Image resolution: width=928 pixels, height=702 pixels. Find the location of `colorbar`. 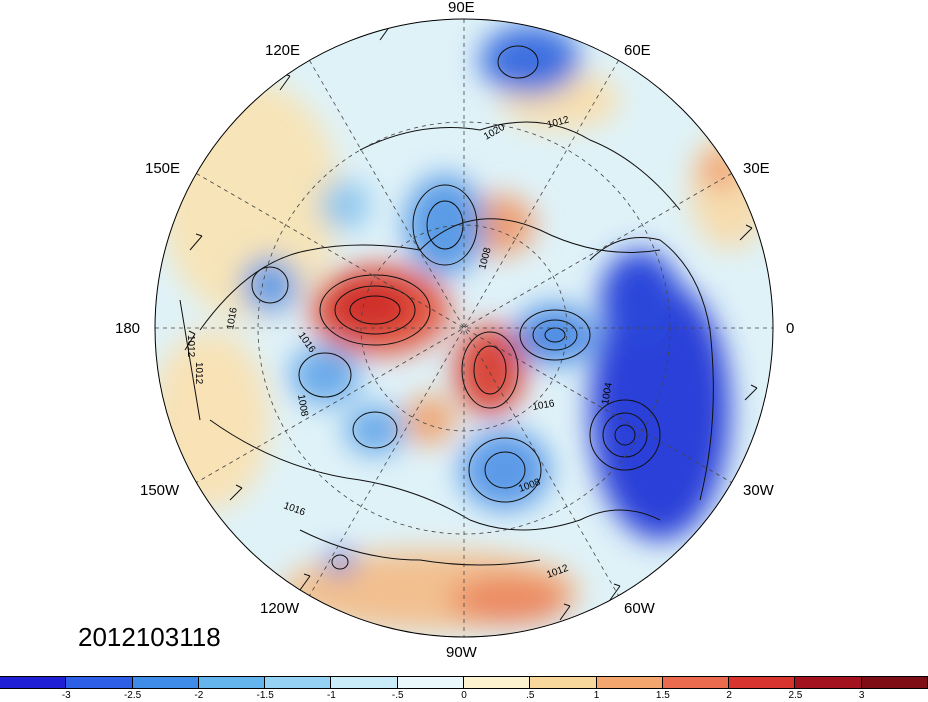

colorbar is located at coordinates (464, 682).